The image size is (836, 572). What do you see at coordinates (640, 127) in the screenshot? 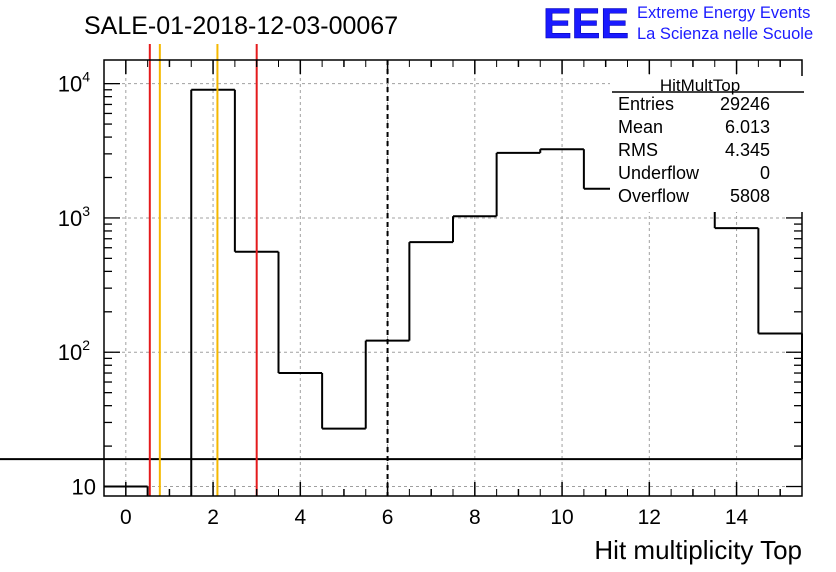
I see `stats-label: Mean` at bounding box center [640, 127].